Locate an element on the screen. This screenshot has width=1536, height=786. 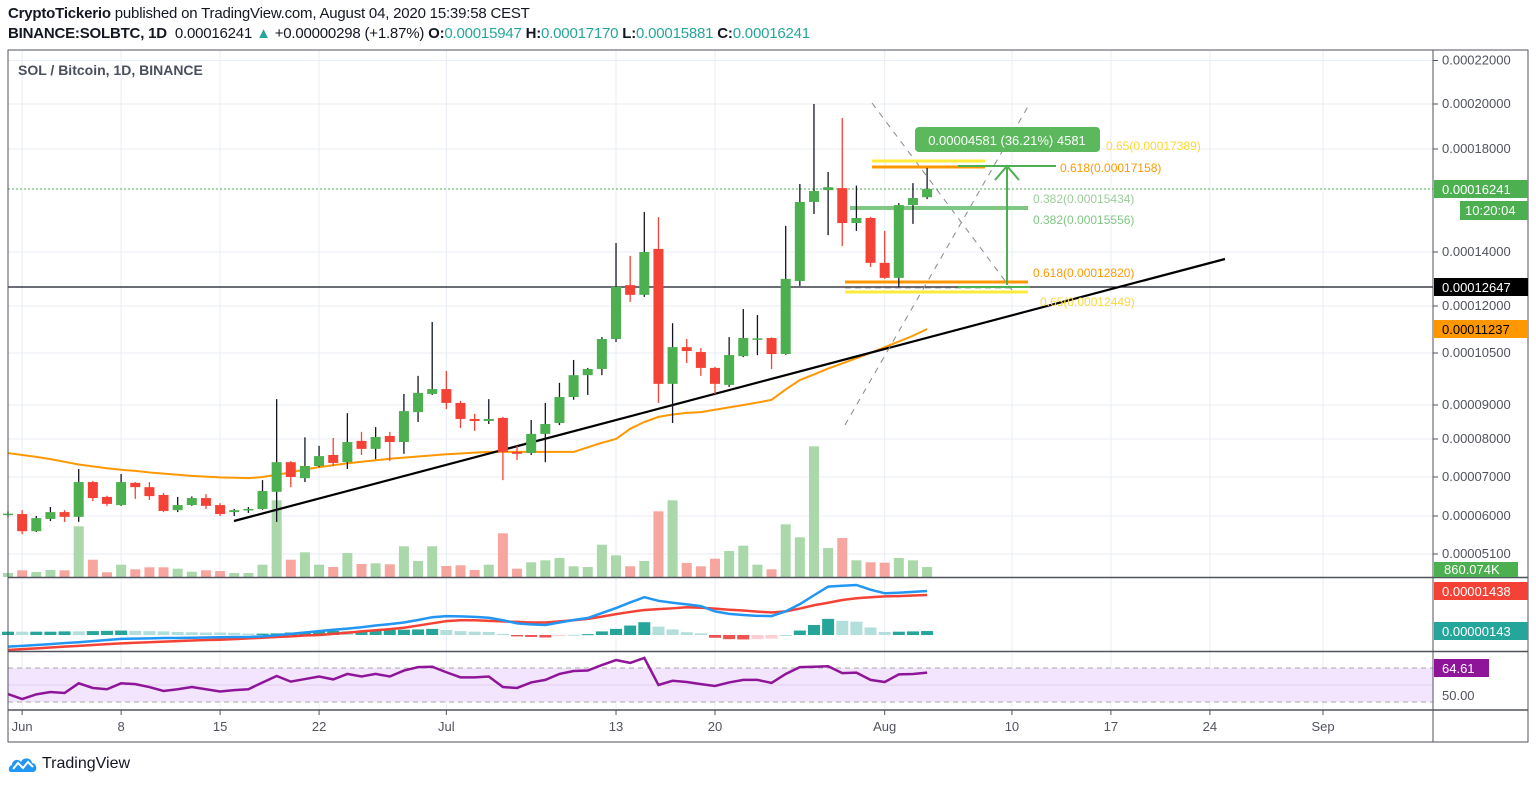
moving-average-line is located at coordinates (467, 404).